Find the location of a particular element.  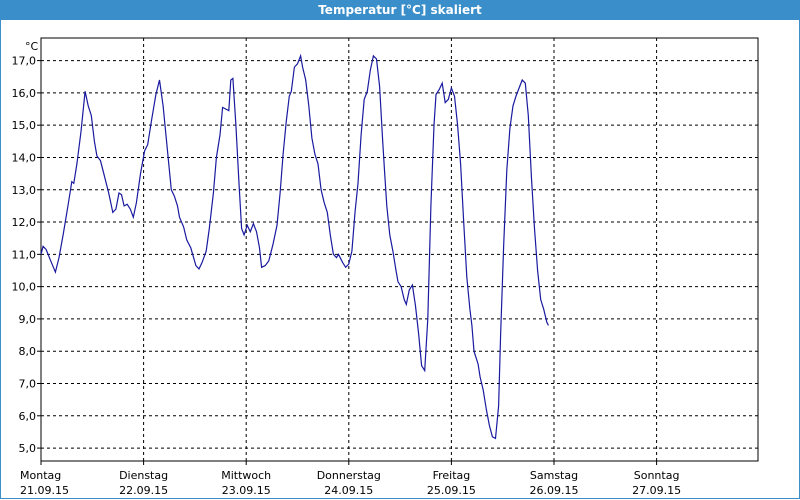

y-tick-label: 5,0 is located at coordinates (28, 448).